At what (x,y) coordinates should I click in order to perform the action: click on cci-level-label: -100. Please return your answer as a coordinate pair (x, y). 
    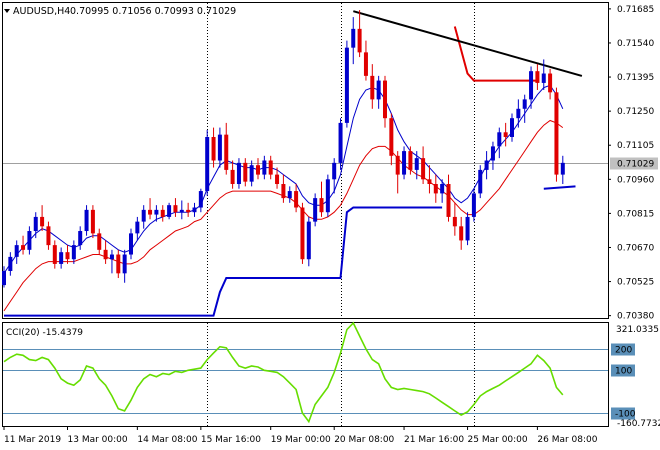
    Looking at the image, I should click on (625, 415).